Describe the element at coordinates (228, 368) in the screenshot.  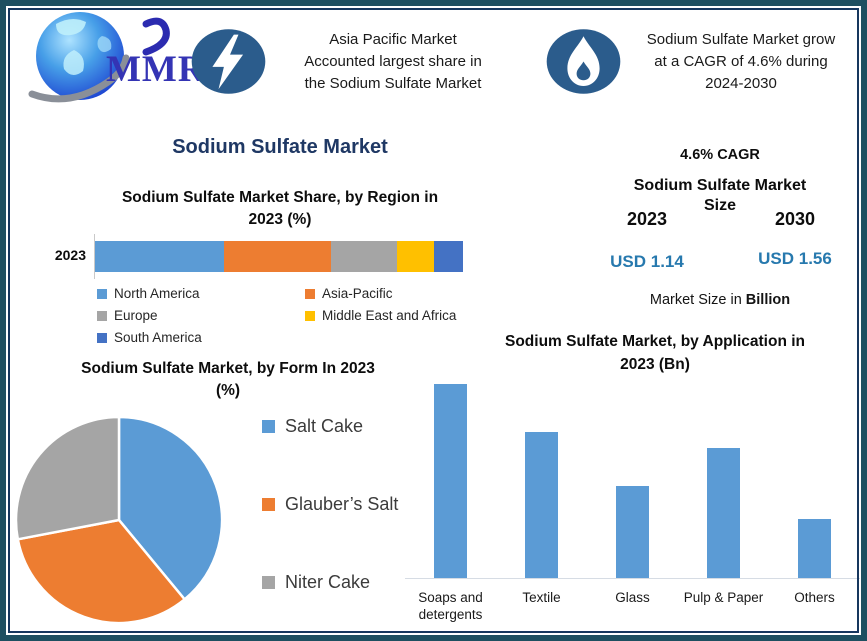
I see `form-chart-title-line1: Sodium Sulfate Market, by Form In 2023` at that location.